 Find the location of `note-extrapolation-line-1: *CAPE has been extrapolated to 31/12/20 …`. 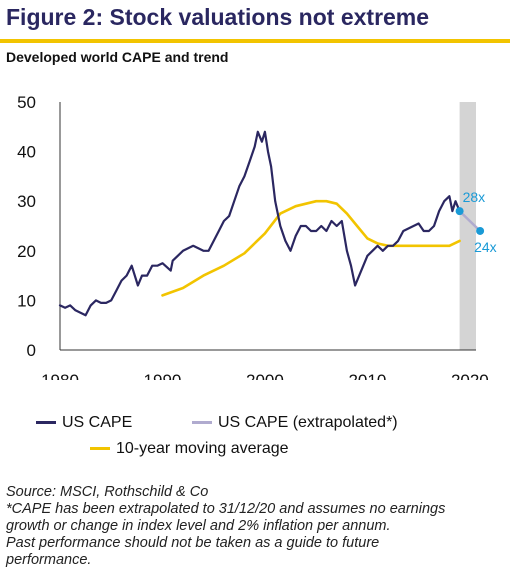

note-extrapolation-line-1: *CAPE has been extrapolated to 31/12/20 … is located at coordinates (226, 509).